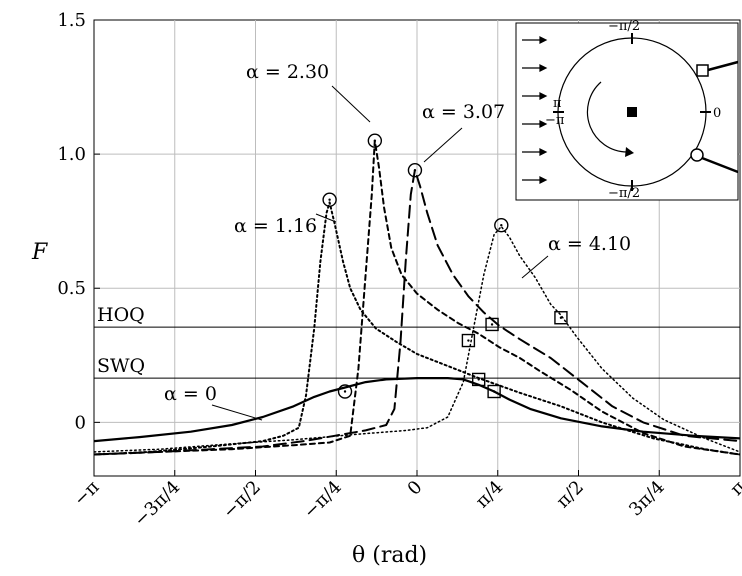 The width and height of the screenshot is (742, 576). What do you see at coordinates (589, 244) in the screenshot?
I see `annotation-alpha-4-10: α = 4.10` at bounding box center [589, 244].